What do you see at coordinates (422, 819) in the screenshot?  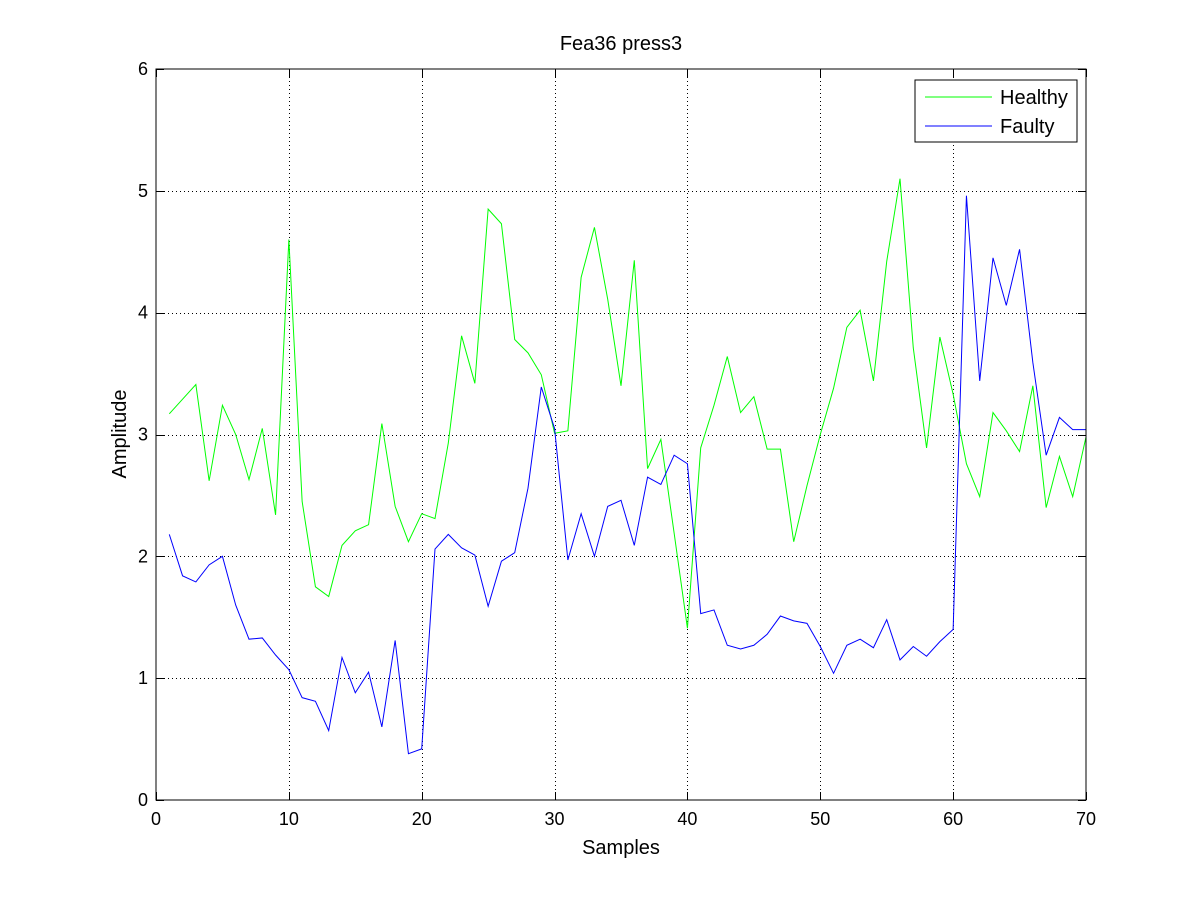 I see `x-tick-label: 20` at bounding box center [422, 819].